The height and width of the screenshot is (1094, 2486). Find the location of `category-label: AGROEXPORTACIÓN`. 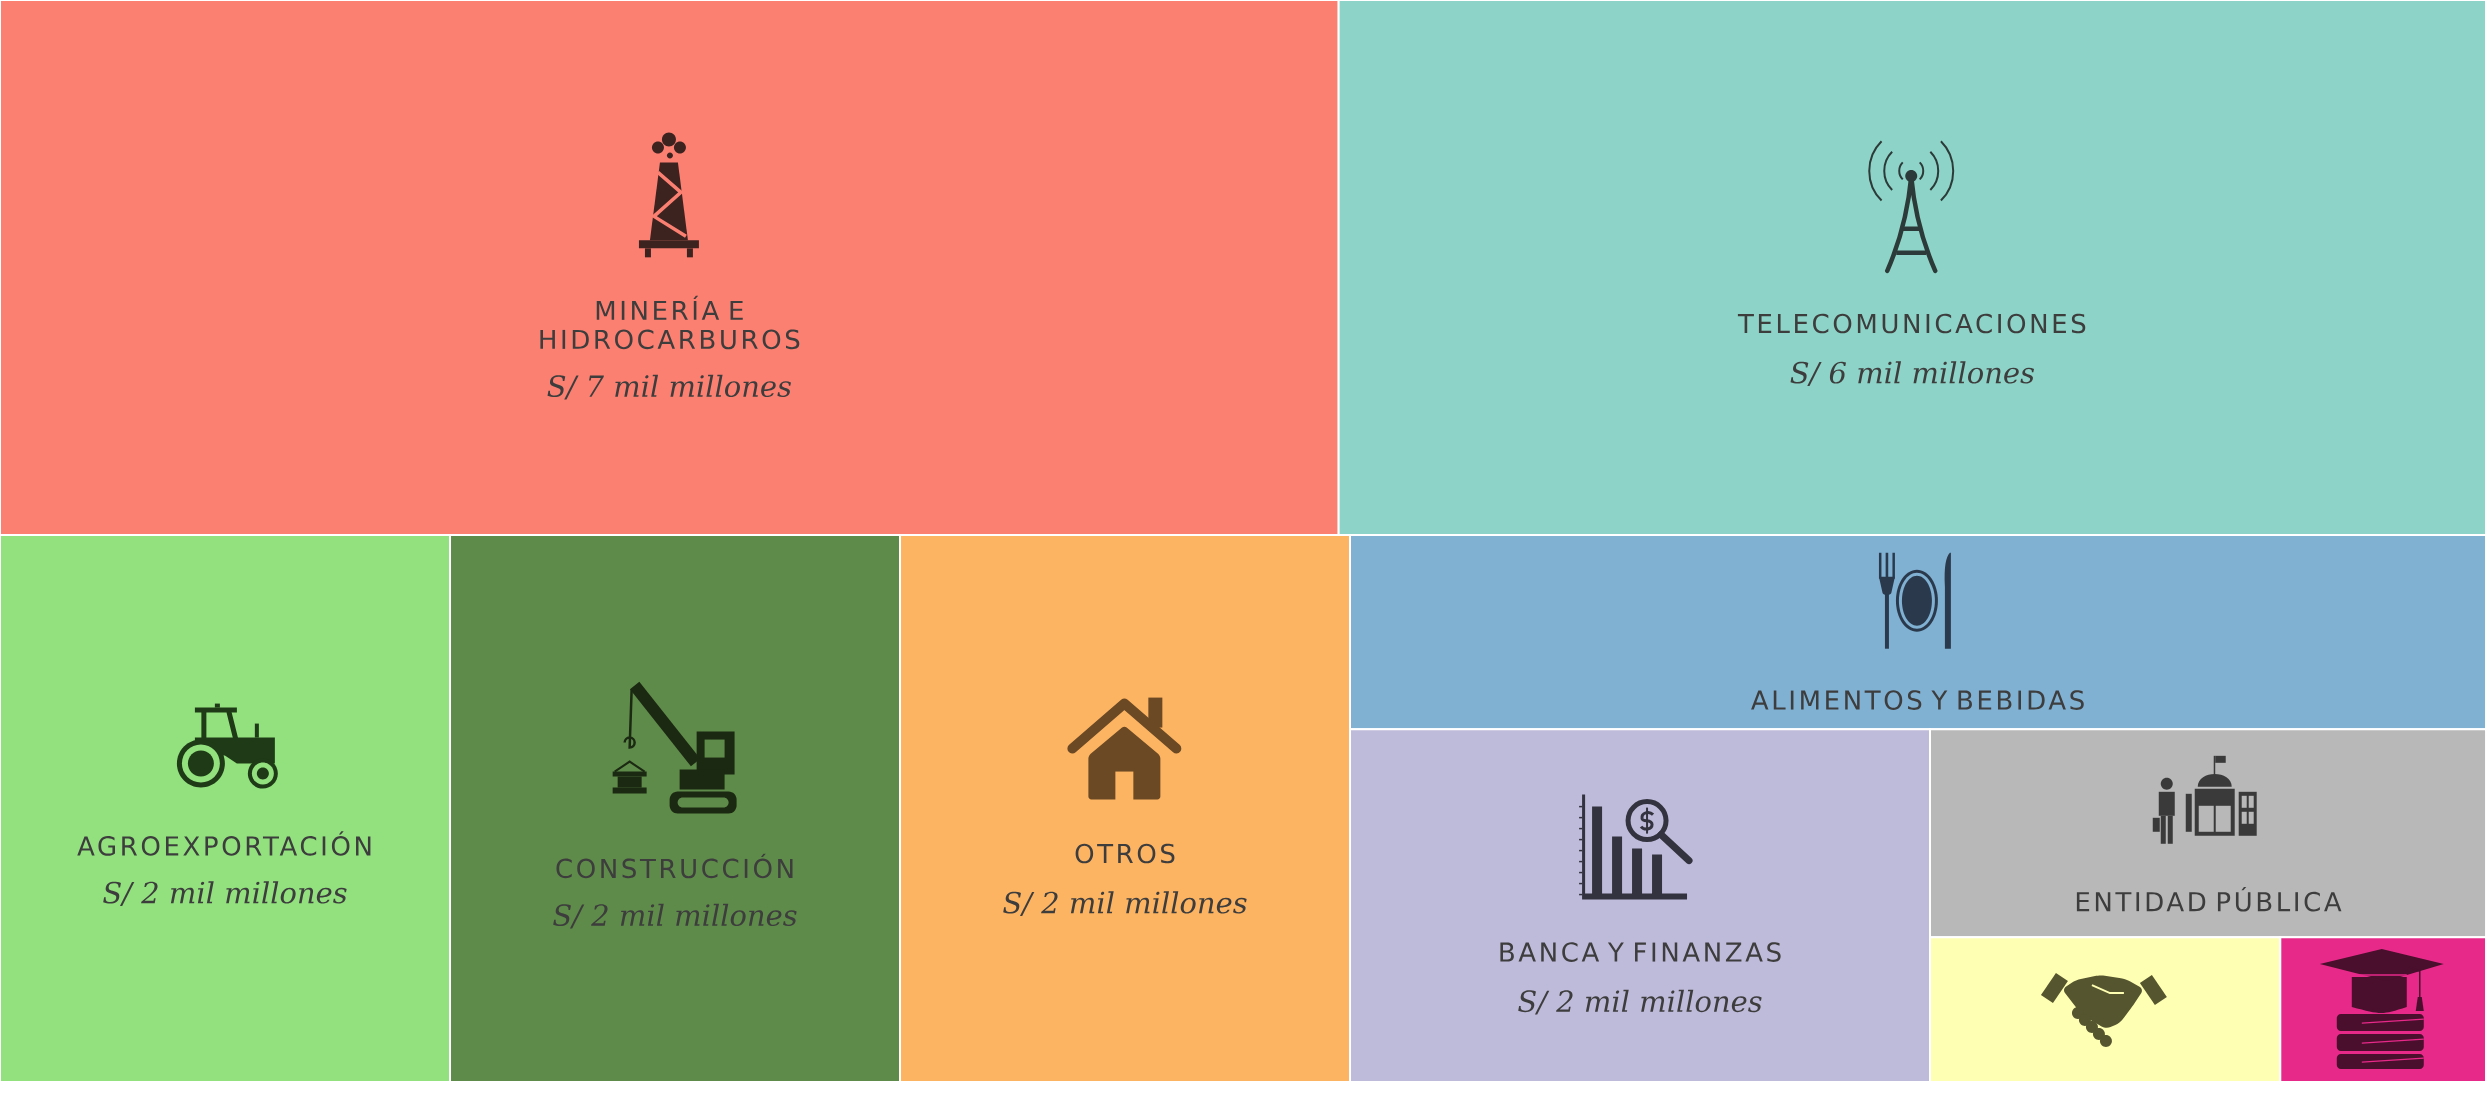

category-label: AGROEXPORTACIÓN is located at coordinates (224, 843).